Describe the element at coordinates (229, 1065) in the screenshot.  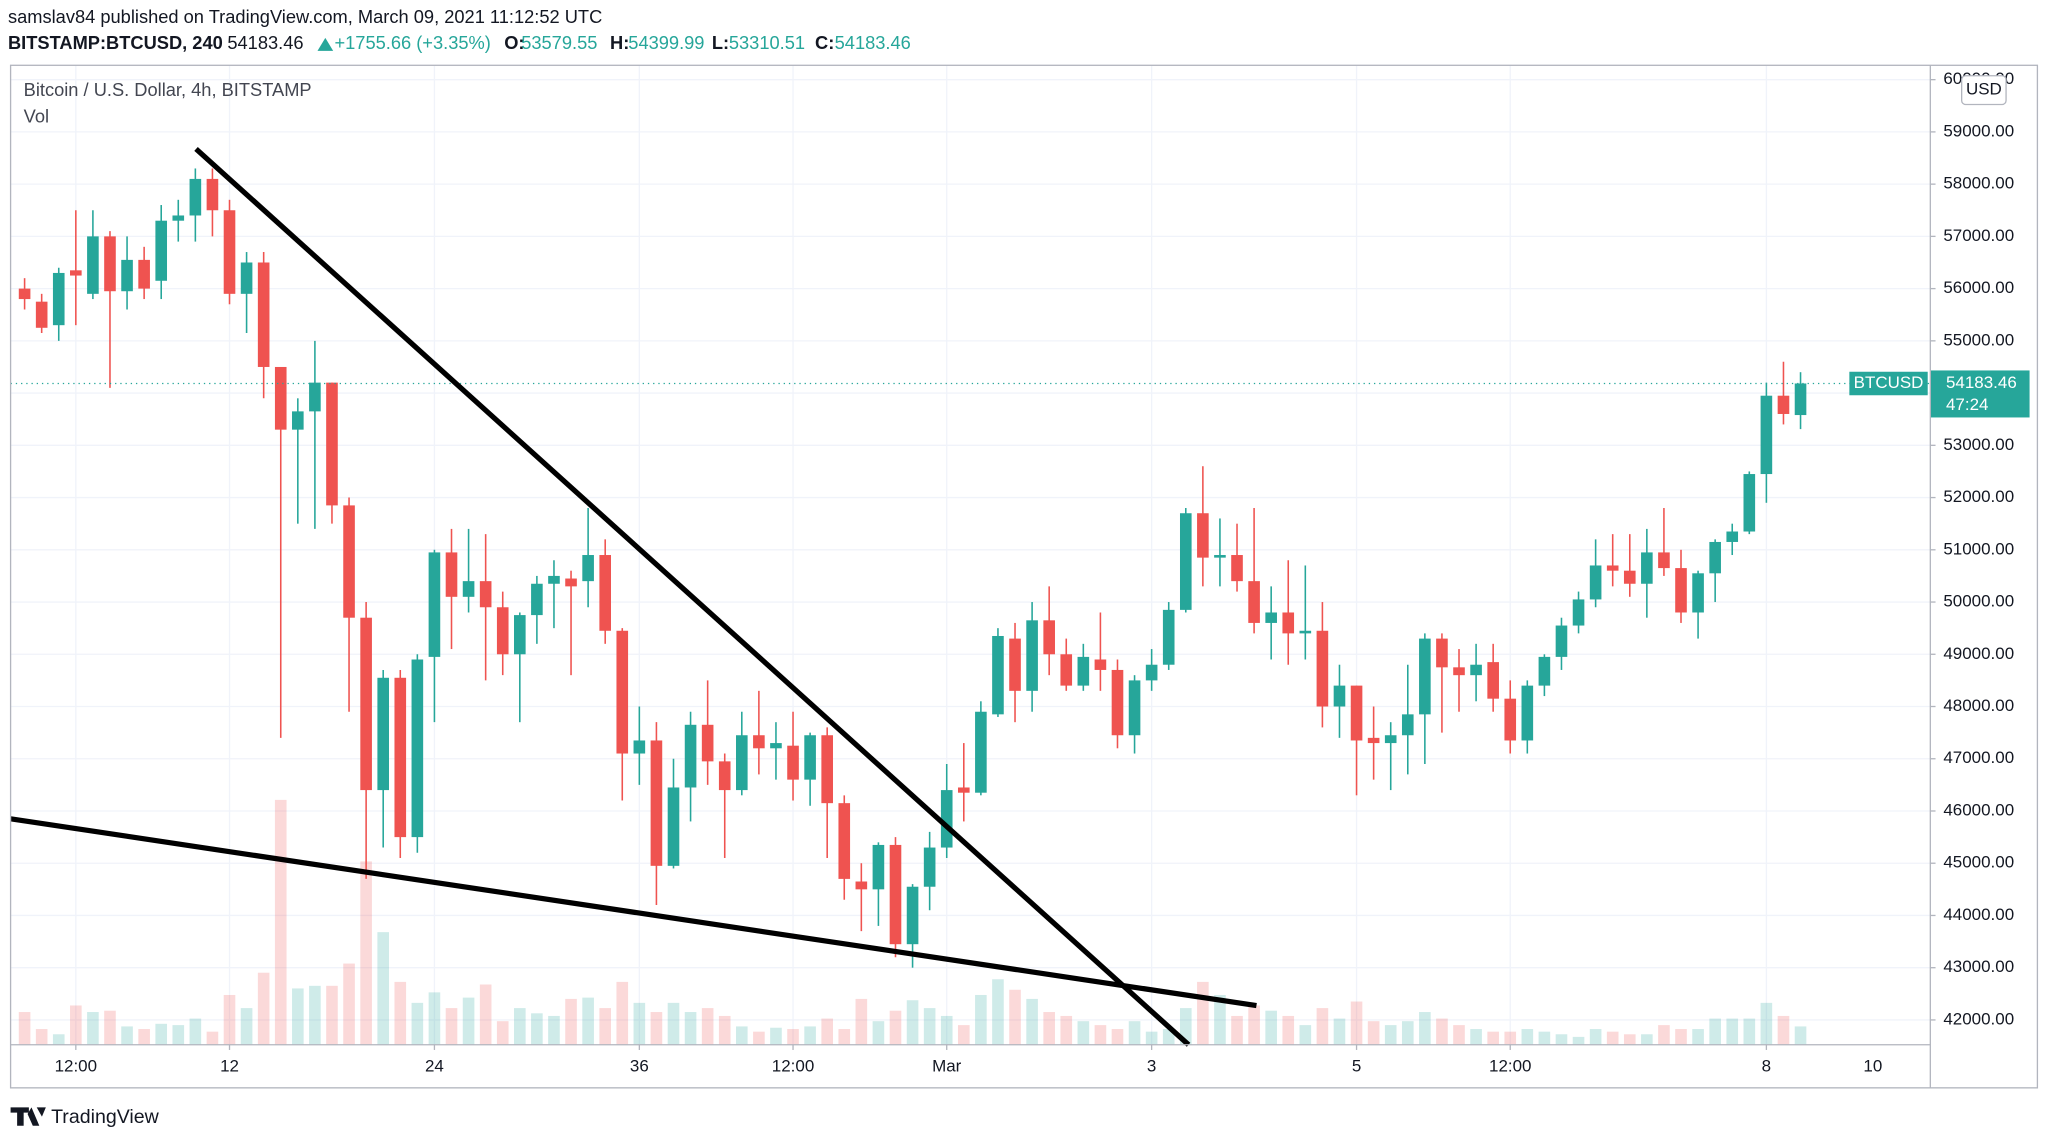
I see `x-tick-label: 12` at that location.